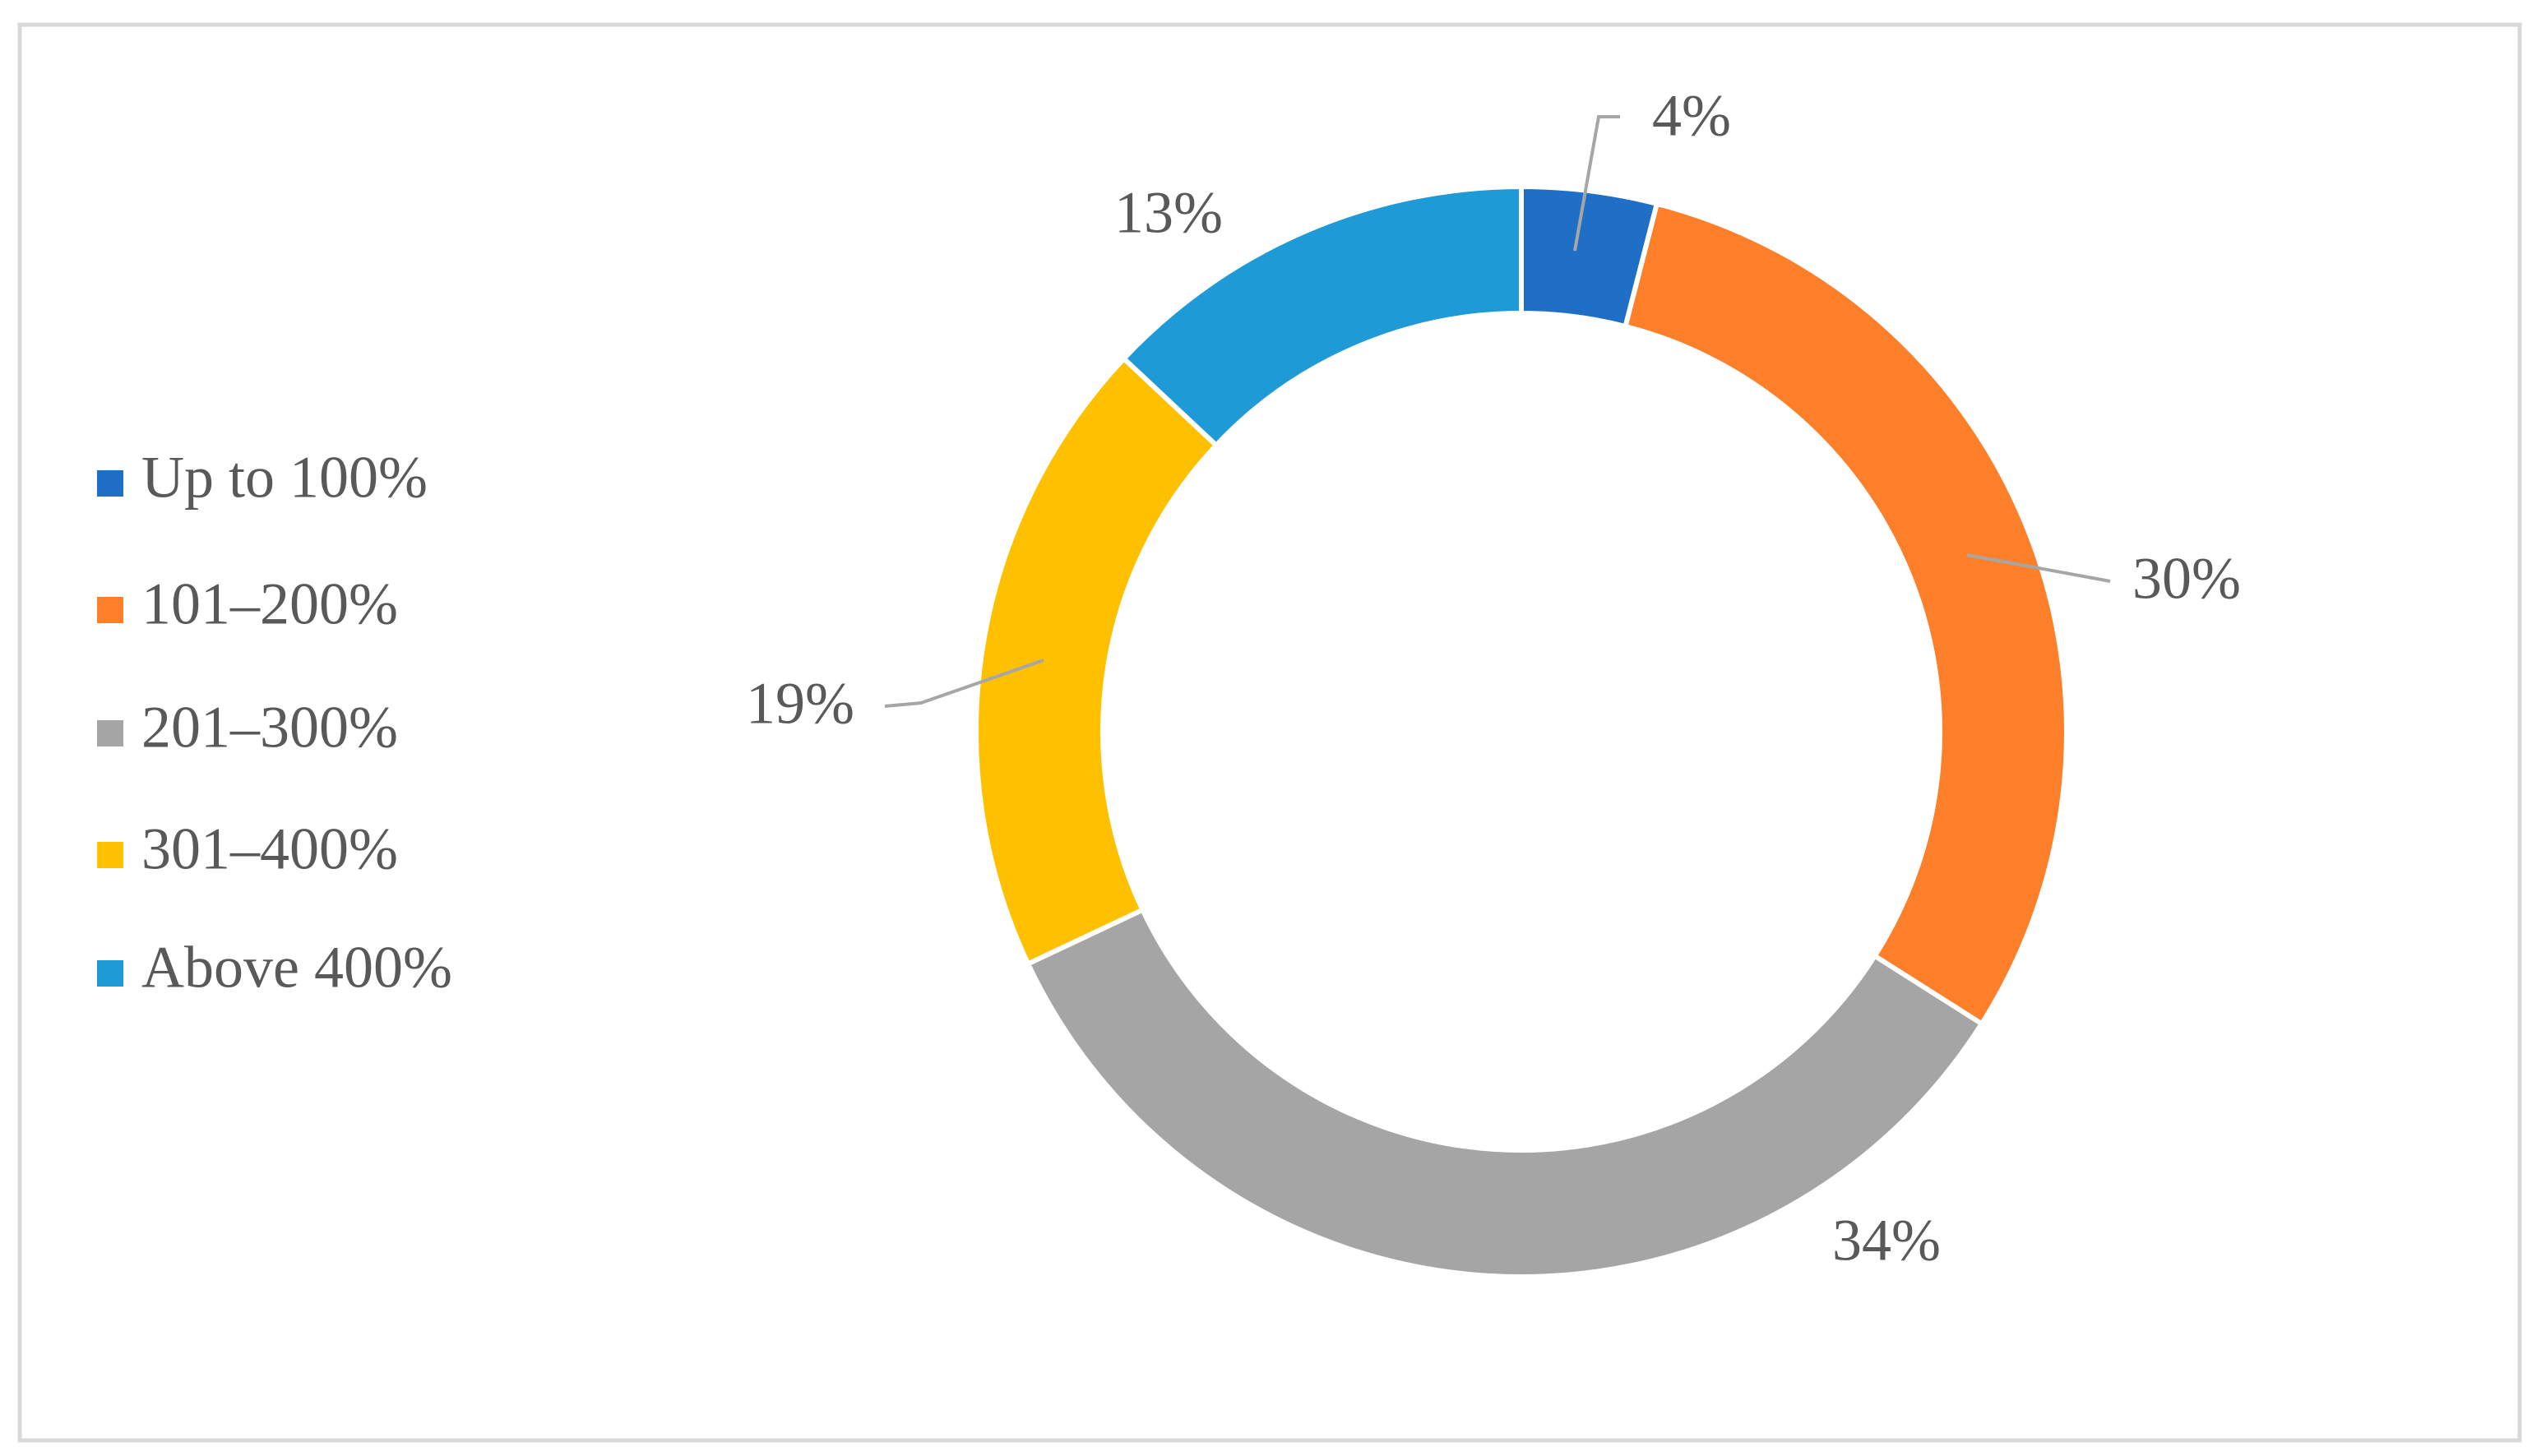 The height and width of the screenshot is (1456, 2532). What do you see at coordinates (800, 704) in the screenshot?
I see `data-label: 19%` at bounding box center [800, 704].